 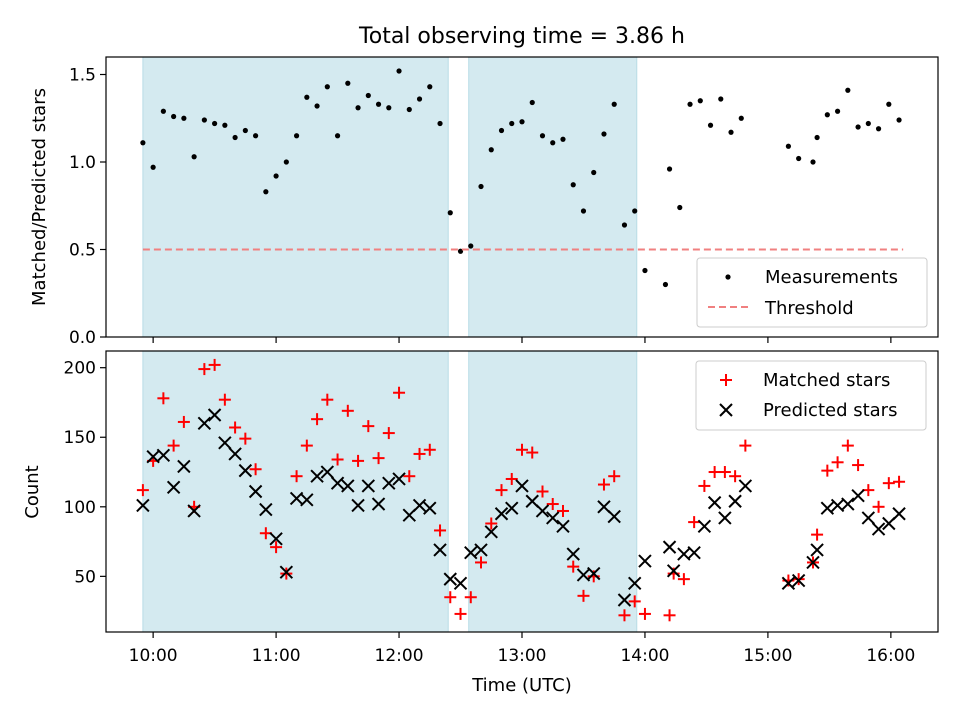 What do you see at coordinates (85, 577) in the screenshot?
I see `bottom-y-tick-label: 50` at bounding box center [85, 577].